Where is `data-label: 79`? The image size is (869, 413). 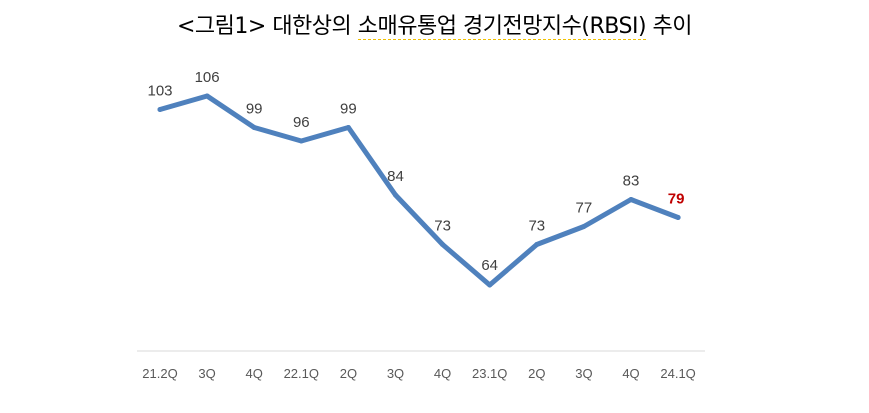
data-label: 79 is located at coordinates (676, 199).